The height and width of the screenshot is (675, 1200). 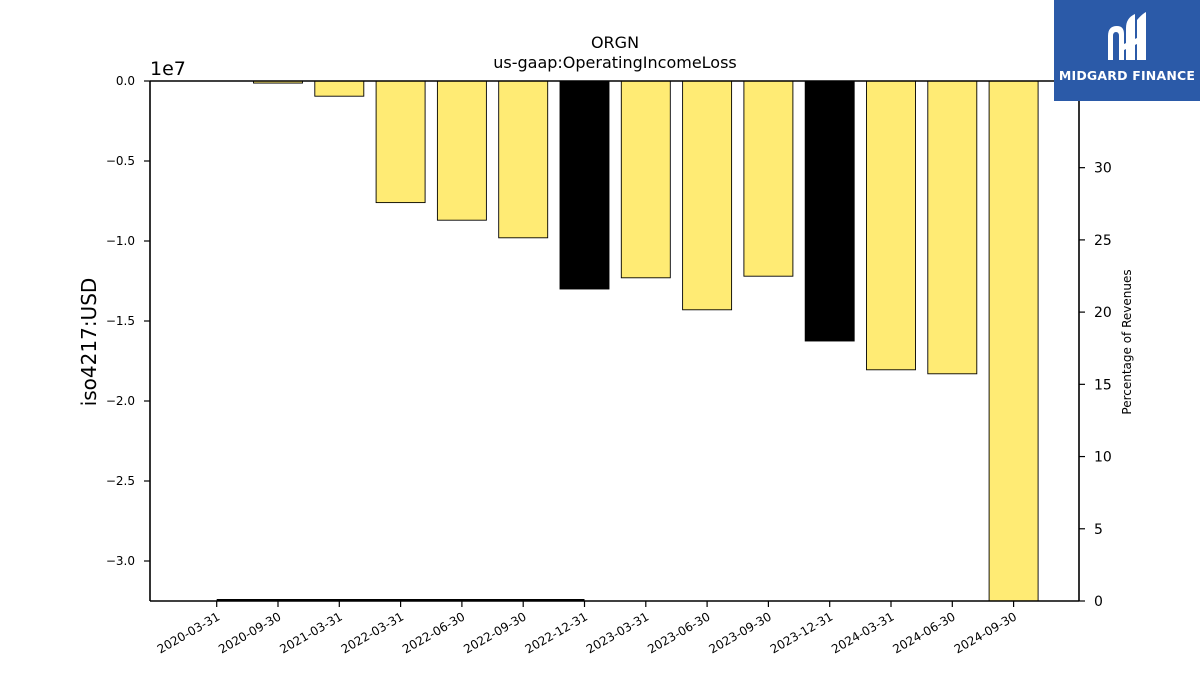 What do you see at coordinates (1103, 385) in the screenshot?
I see `y2-tick-label: 15` at bounding box center [1103, 385].